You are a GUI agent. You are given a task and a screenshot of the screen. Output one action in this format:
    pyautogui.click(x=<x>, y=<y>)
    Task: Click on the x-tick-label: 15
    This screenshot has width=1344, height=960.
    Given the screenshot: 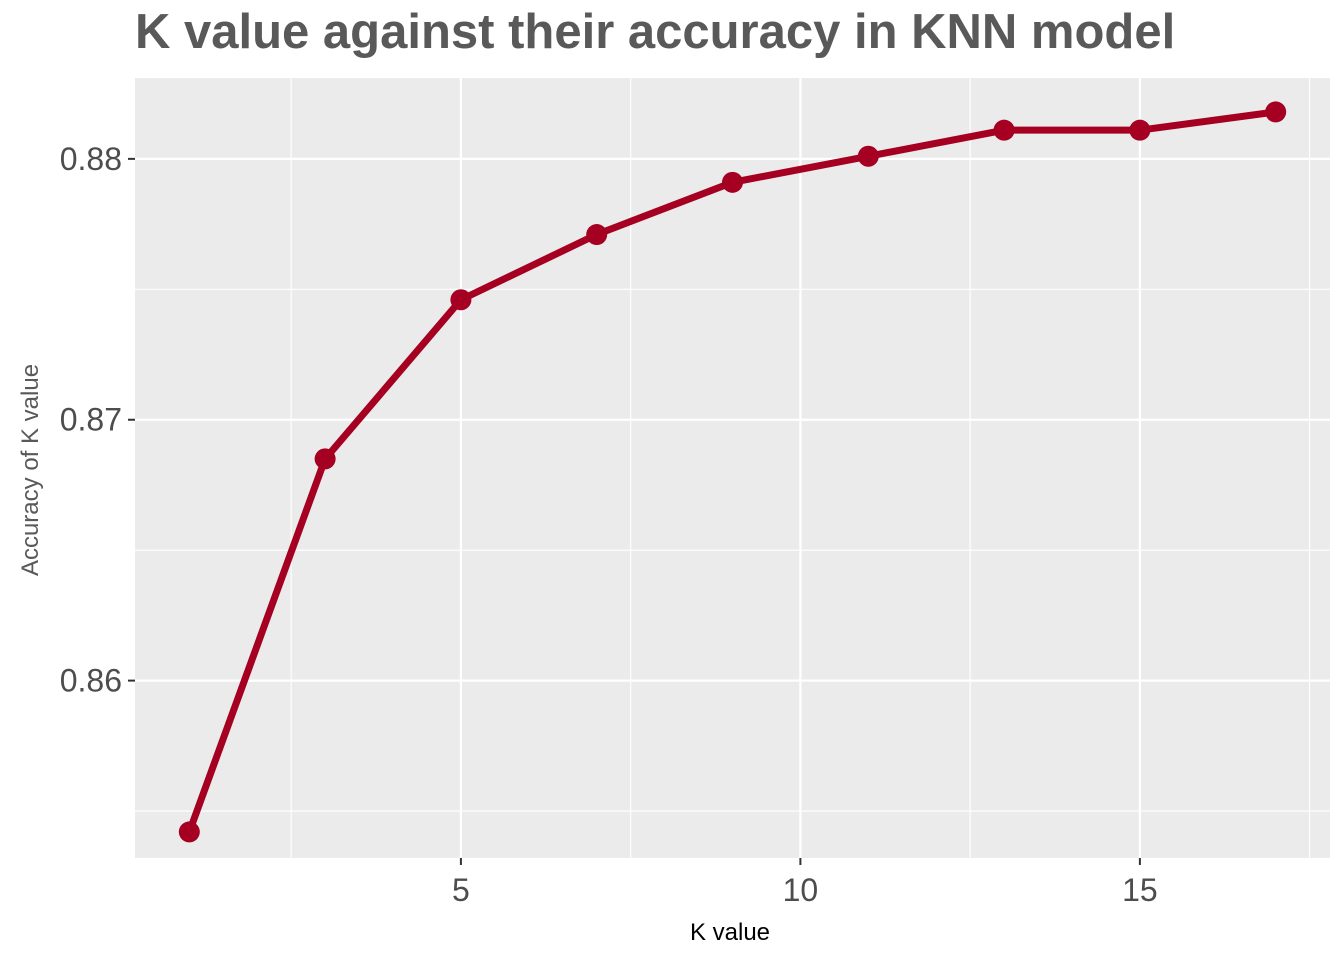 What is the action you would take?
    pyautogui.click(x=1140, y=890)
    